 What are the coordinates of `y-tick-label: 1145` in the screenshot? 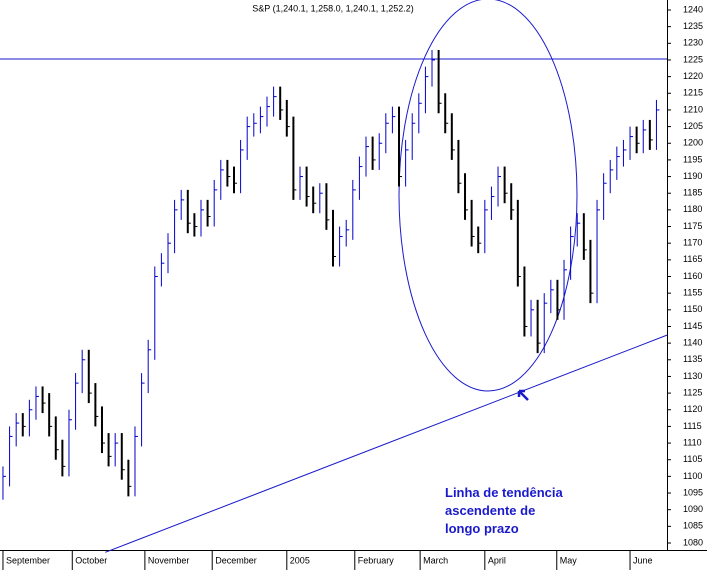 It's located at (692, 326).